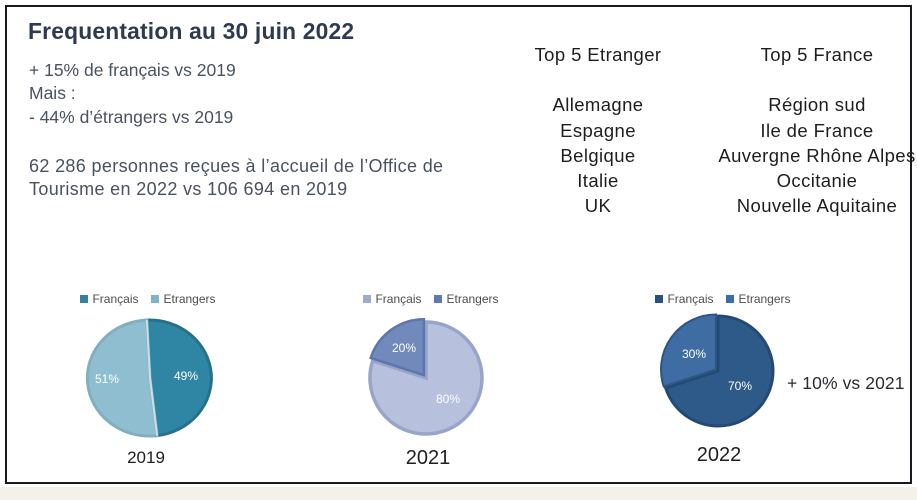 The width and height of the screenshot is (917, 500). What do you see at coordinates (448, 399) in the screenshot?
I see `svg-text: 80%` at bounding box center [448, 399].